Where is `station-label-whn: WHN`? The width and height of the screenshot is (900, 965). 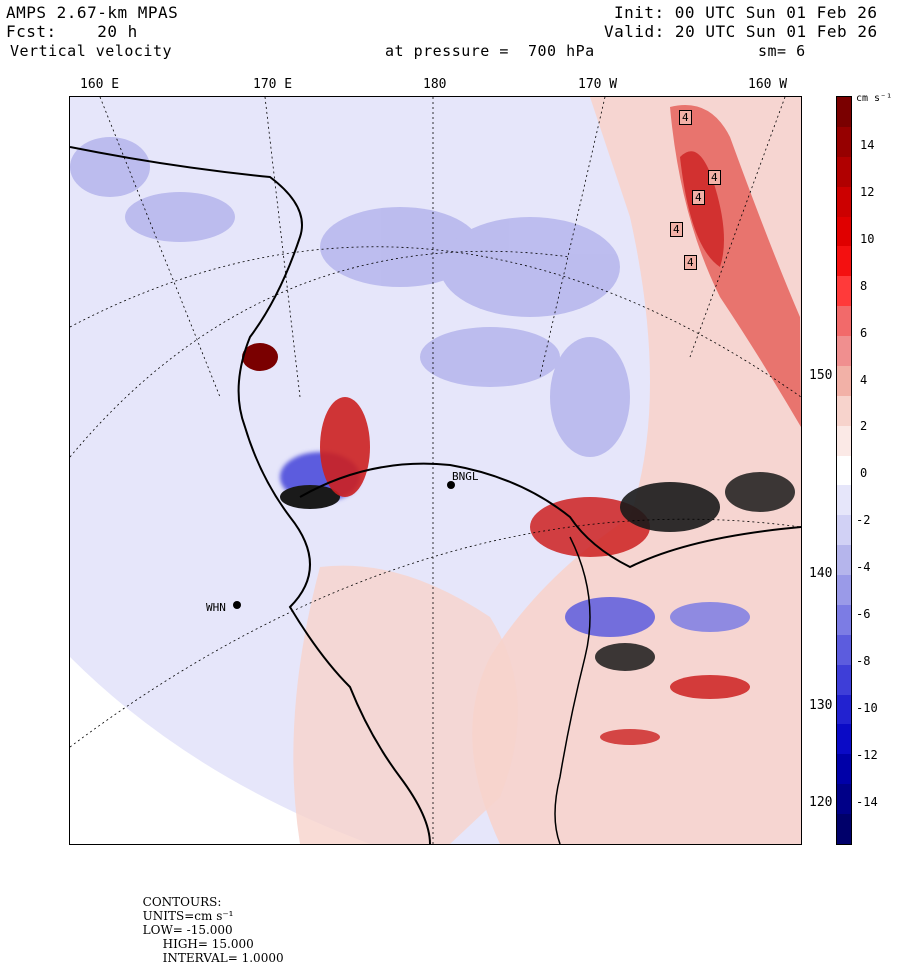
station-label-whn: WHN is located at coordinates (216, 607).